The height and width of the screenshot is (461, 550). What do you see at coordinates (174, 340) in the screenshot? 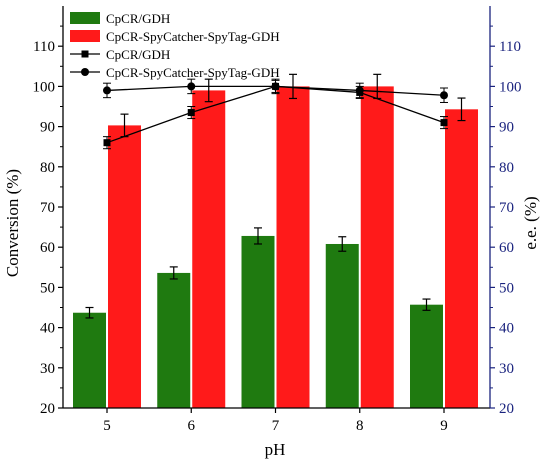
I see `bar-CpCR/GDH-6` at bounding box center [174, 340].